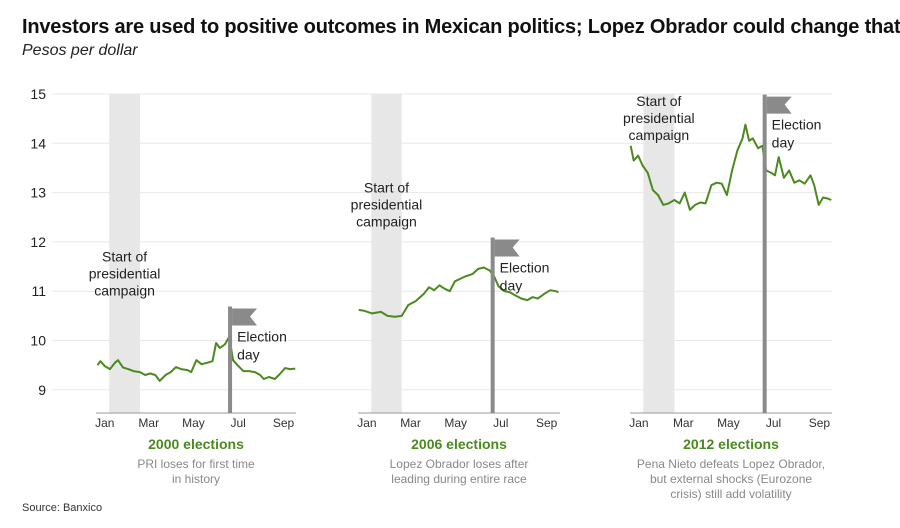  I want to click on y-tick-label: 13, so click(38, 193).